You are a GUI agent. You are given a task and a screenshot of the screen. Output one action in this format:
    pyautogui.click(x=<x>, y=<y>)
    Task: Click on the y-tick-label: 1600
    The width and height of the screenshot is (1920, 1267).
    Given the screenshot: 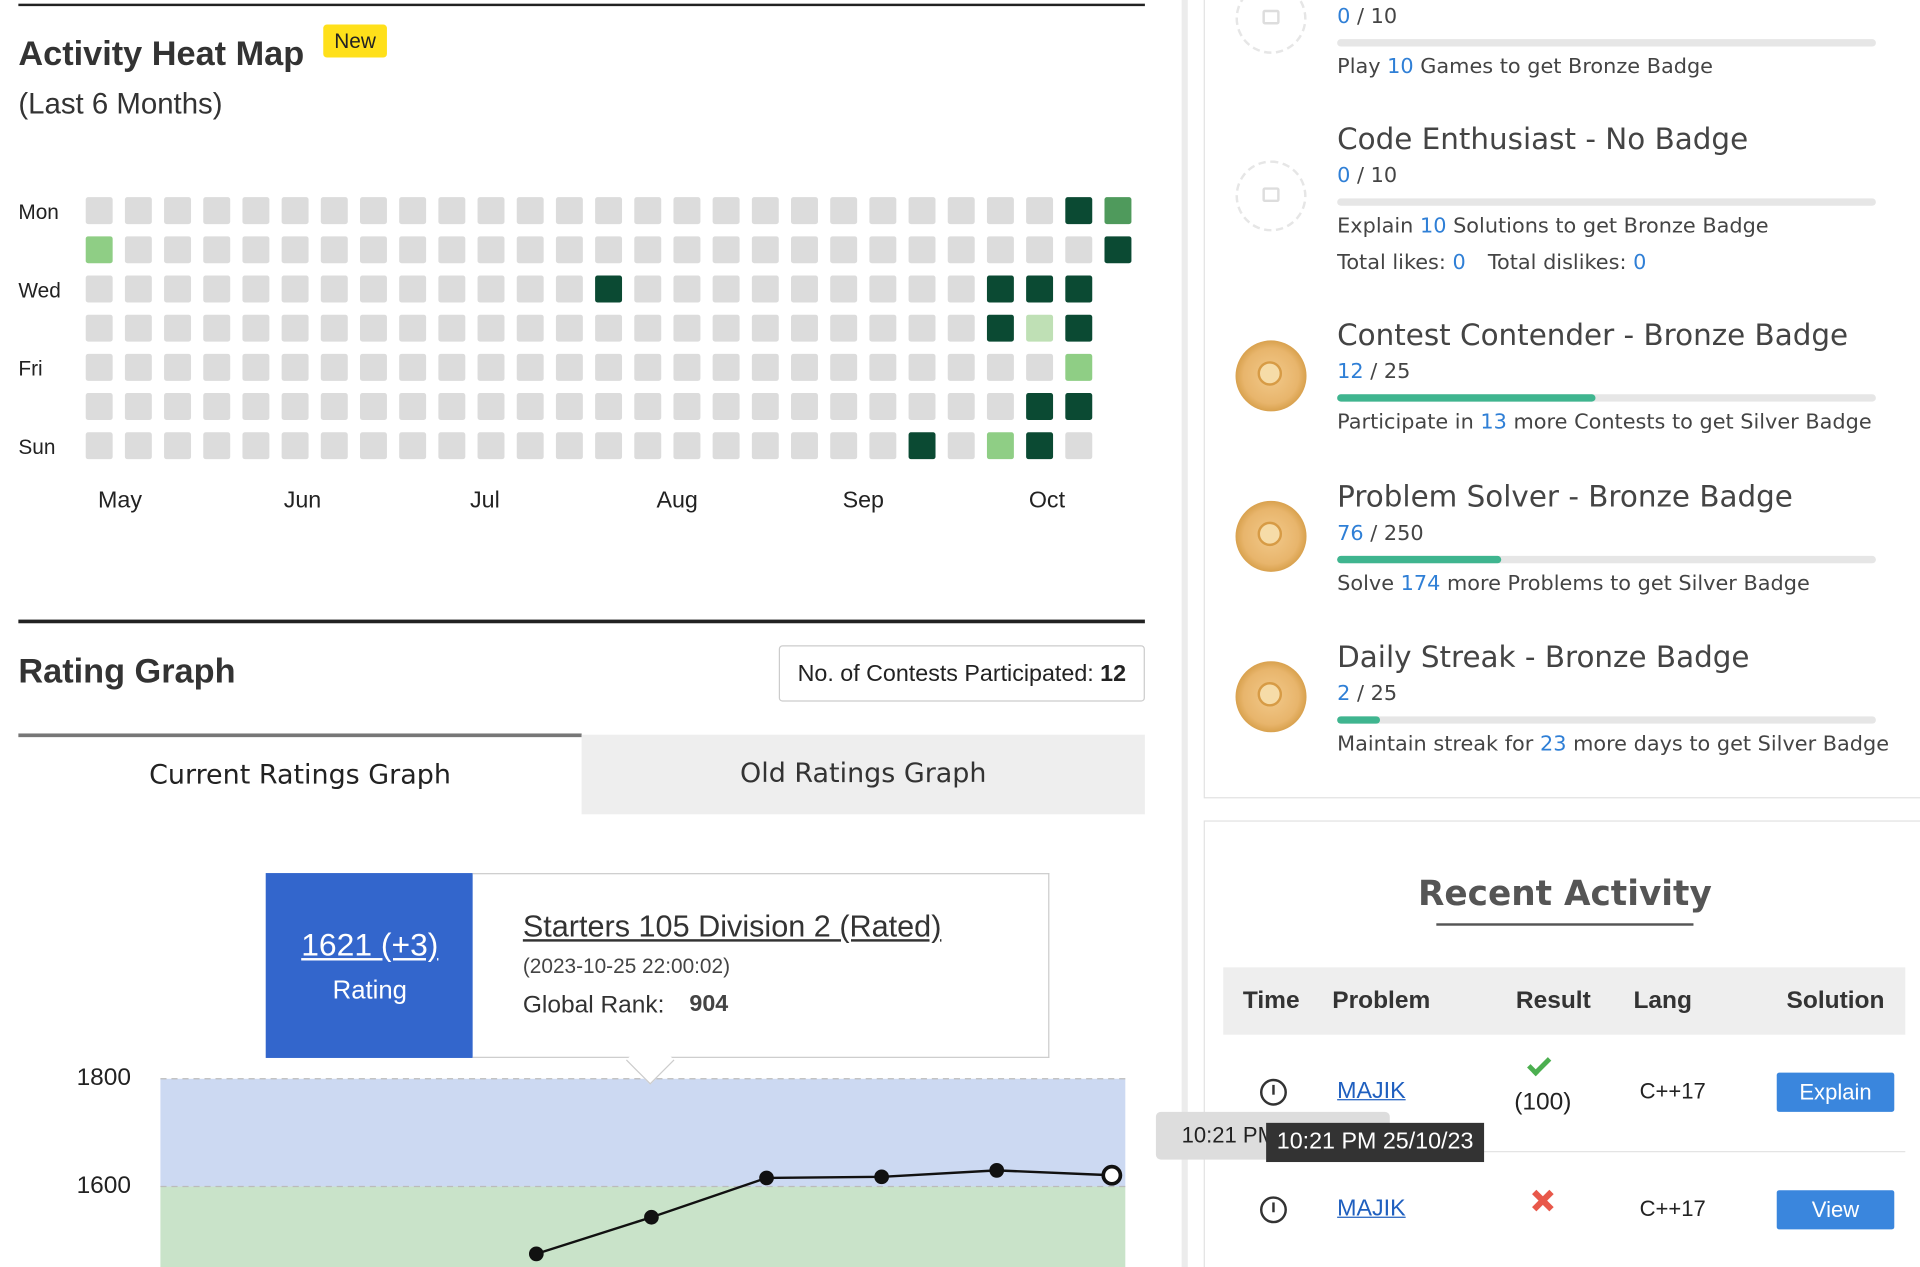 What is the action you would take?
    pyautogui.click(x=104, y=1185)
    